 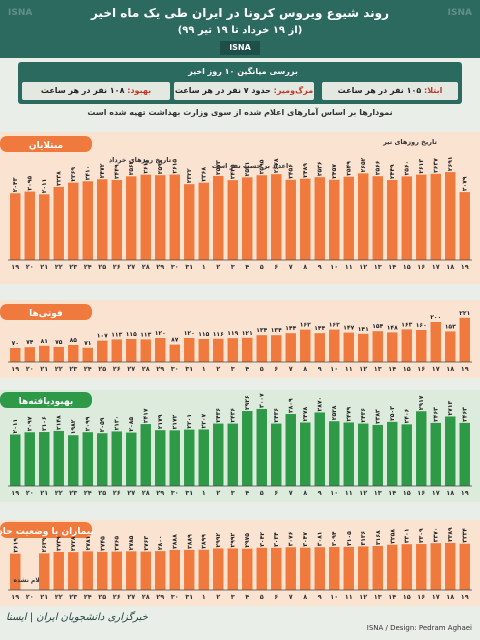 What do you see at coordinates (349, 369) in the screenshot?
I see `deaths-tick-label: ۱۱` at bounding box center [349, 369].